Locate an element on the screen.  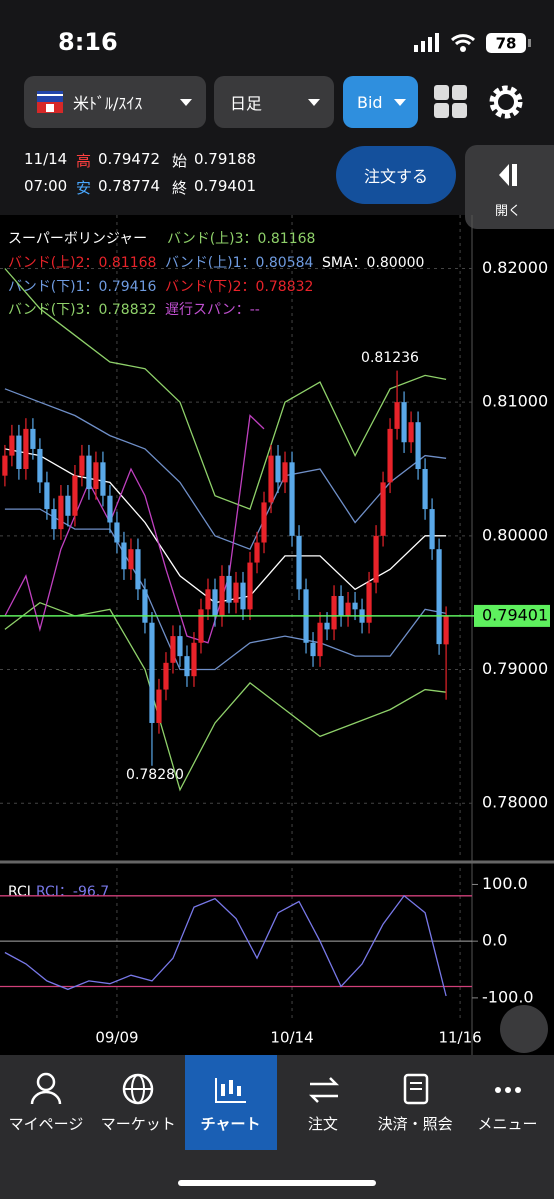
nav-icons is located at coordinates (275, 1088).